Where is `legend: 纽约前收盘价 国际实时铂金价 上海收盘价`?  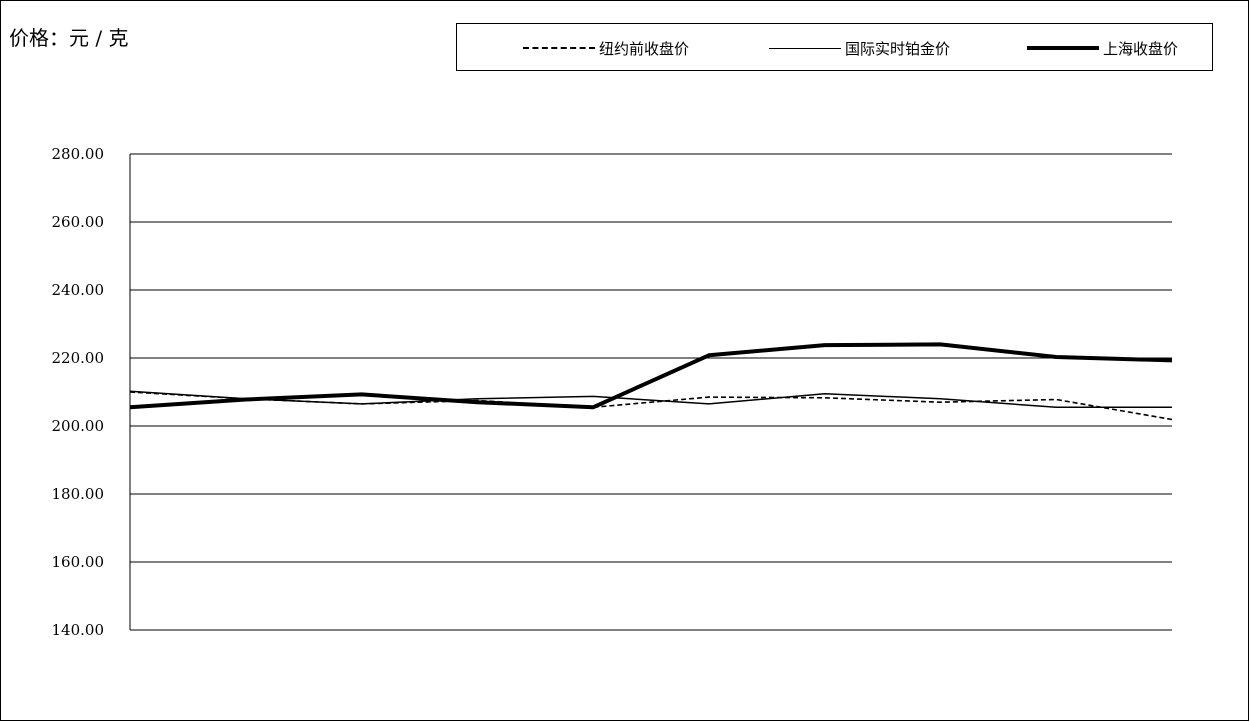 legend: 纽约前收盘价 国际实时铂金价 上海收盘价 is located at coordinates (834, 47).